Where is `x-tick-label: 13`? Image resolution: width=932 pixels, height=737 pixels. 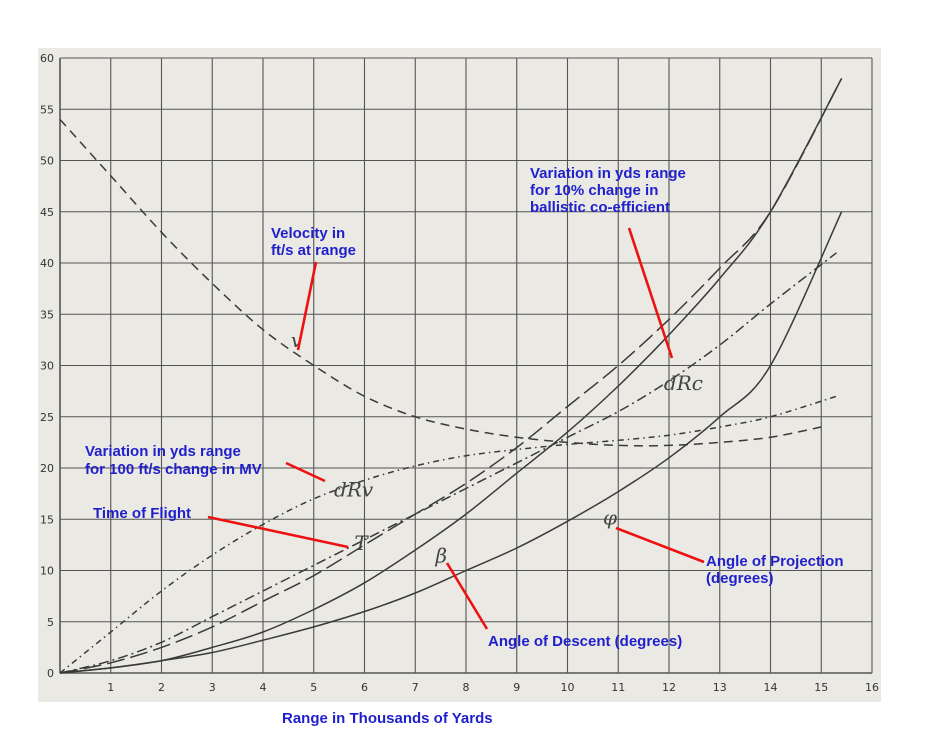 x-tick-label: 13 is located at coordinates (720, 687).